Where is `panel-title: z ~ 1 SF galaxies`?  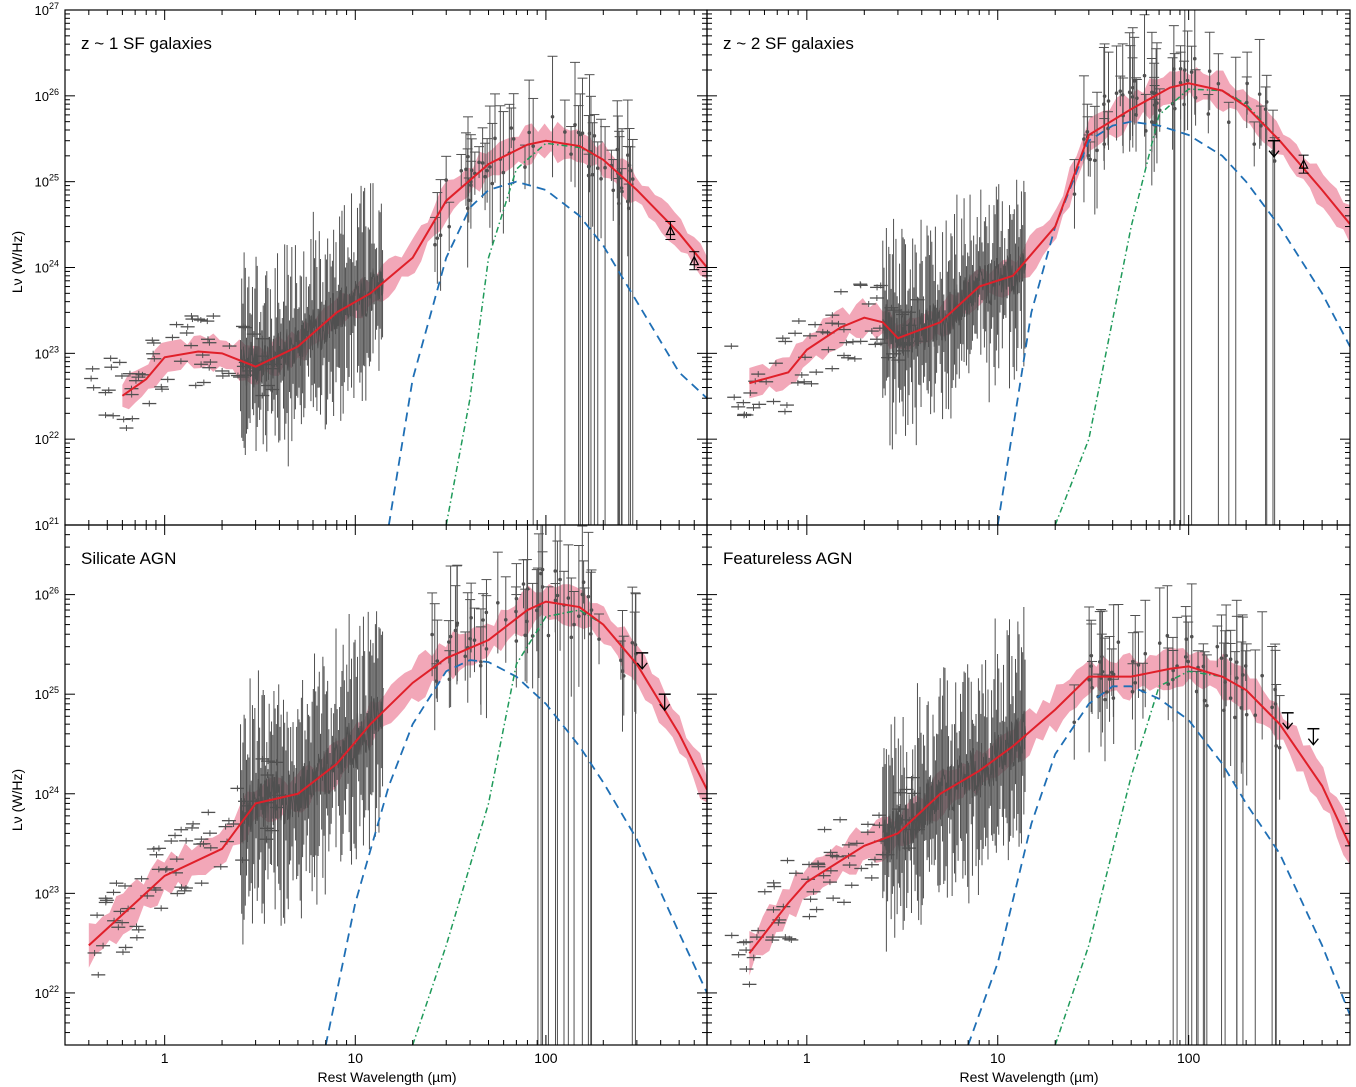
panel-title: z ~ 1 SF galaxies is located at coordinates (146, 43).